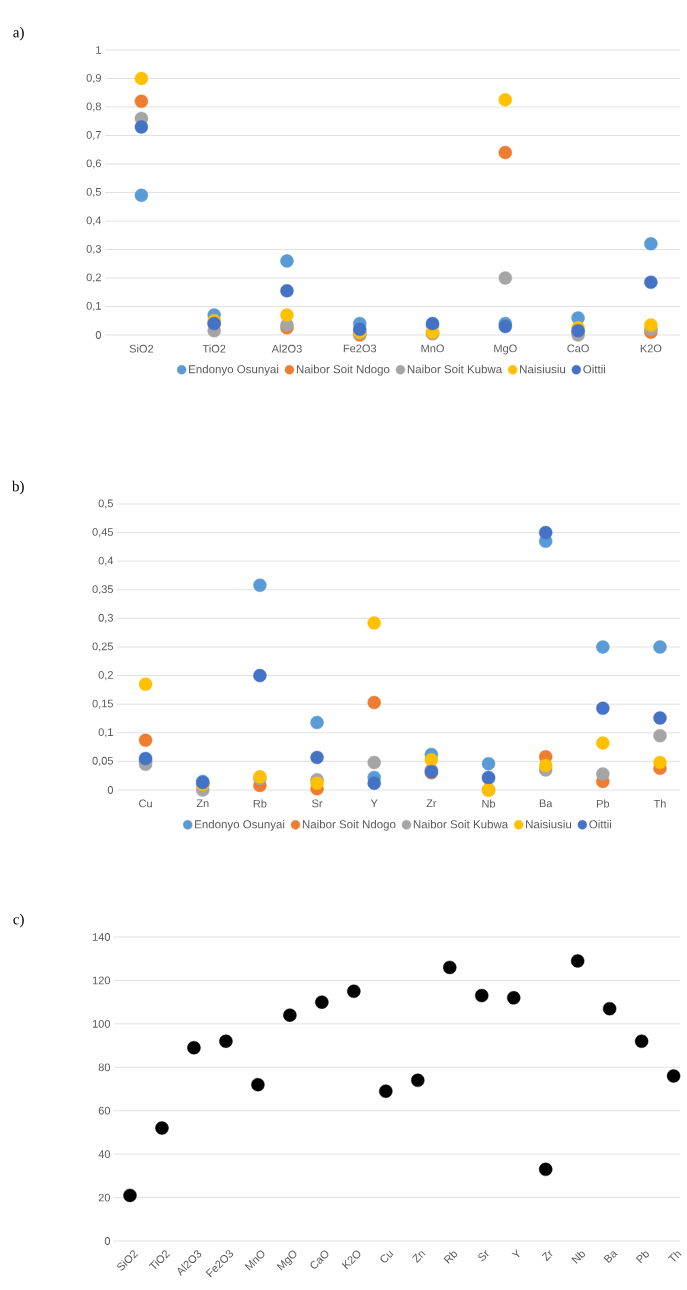 This screenshot has height=1290, width=687. Describe the element at coordinates (578, 348) in the screenshot. I see `x-tick-label: CaO` at that location.